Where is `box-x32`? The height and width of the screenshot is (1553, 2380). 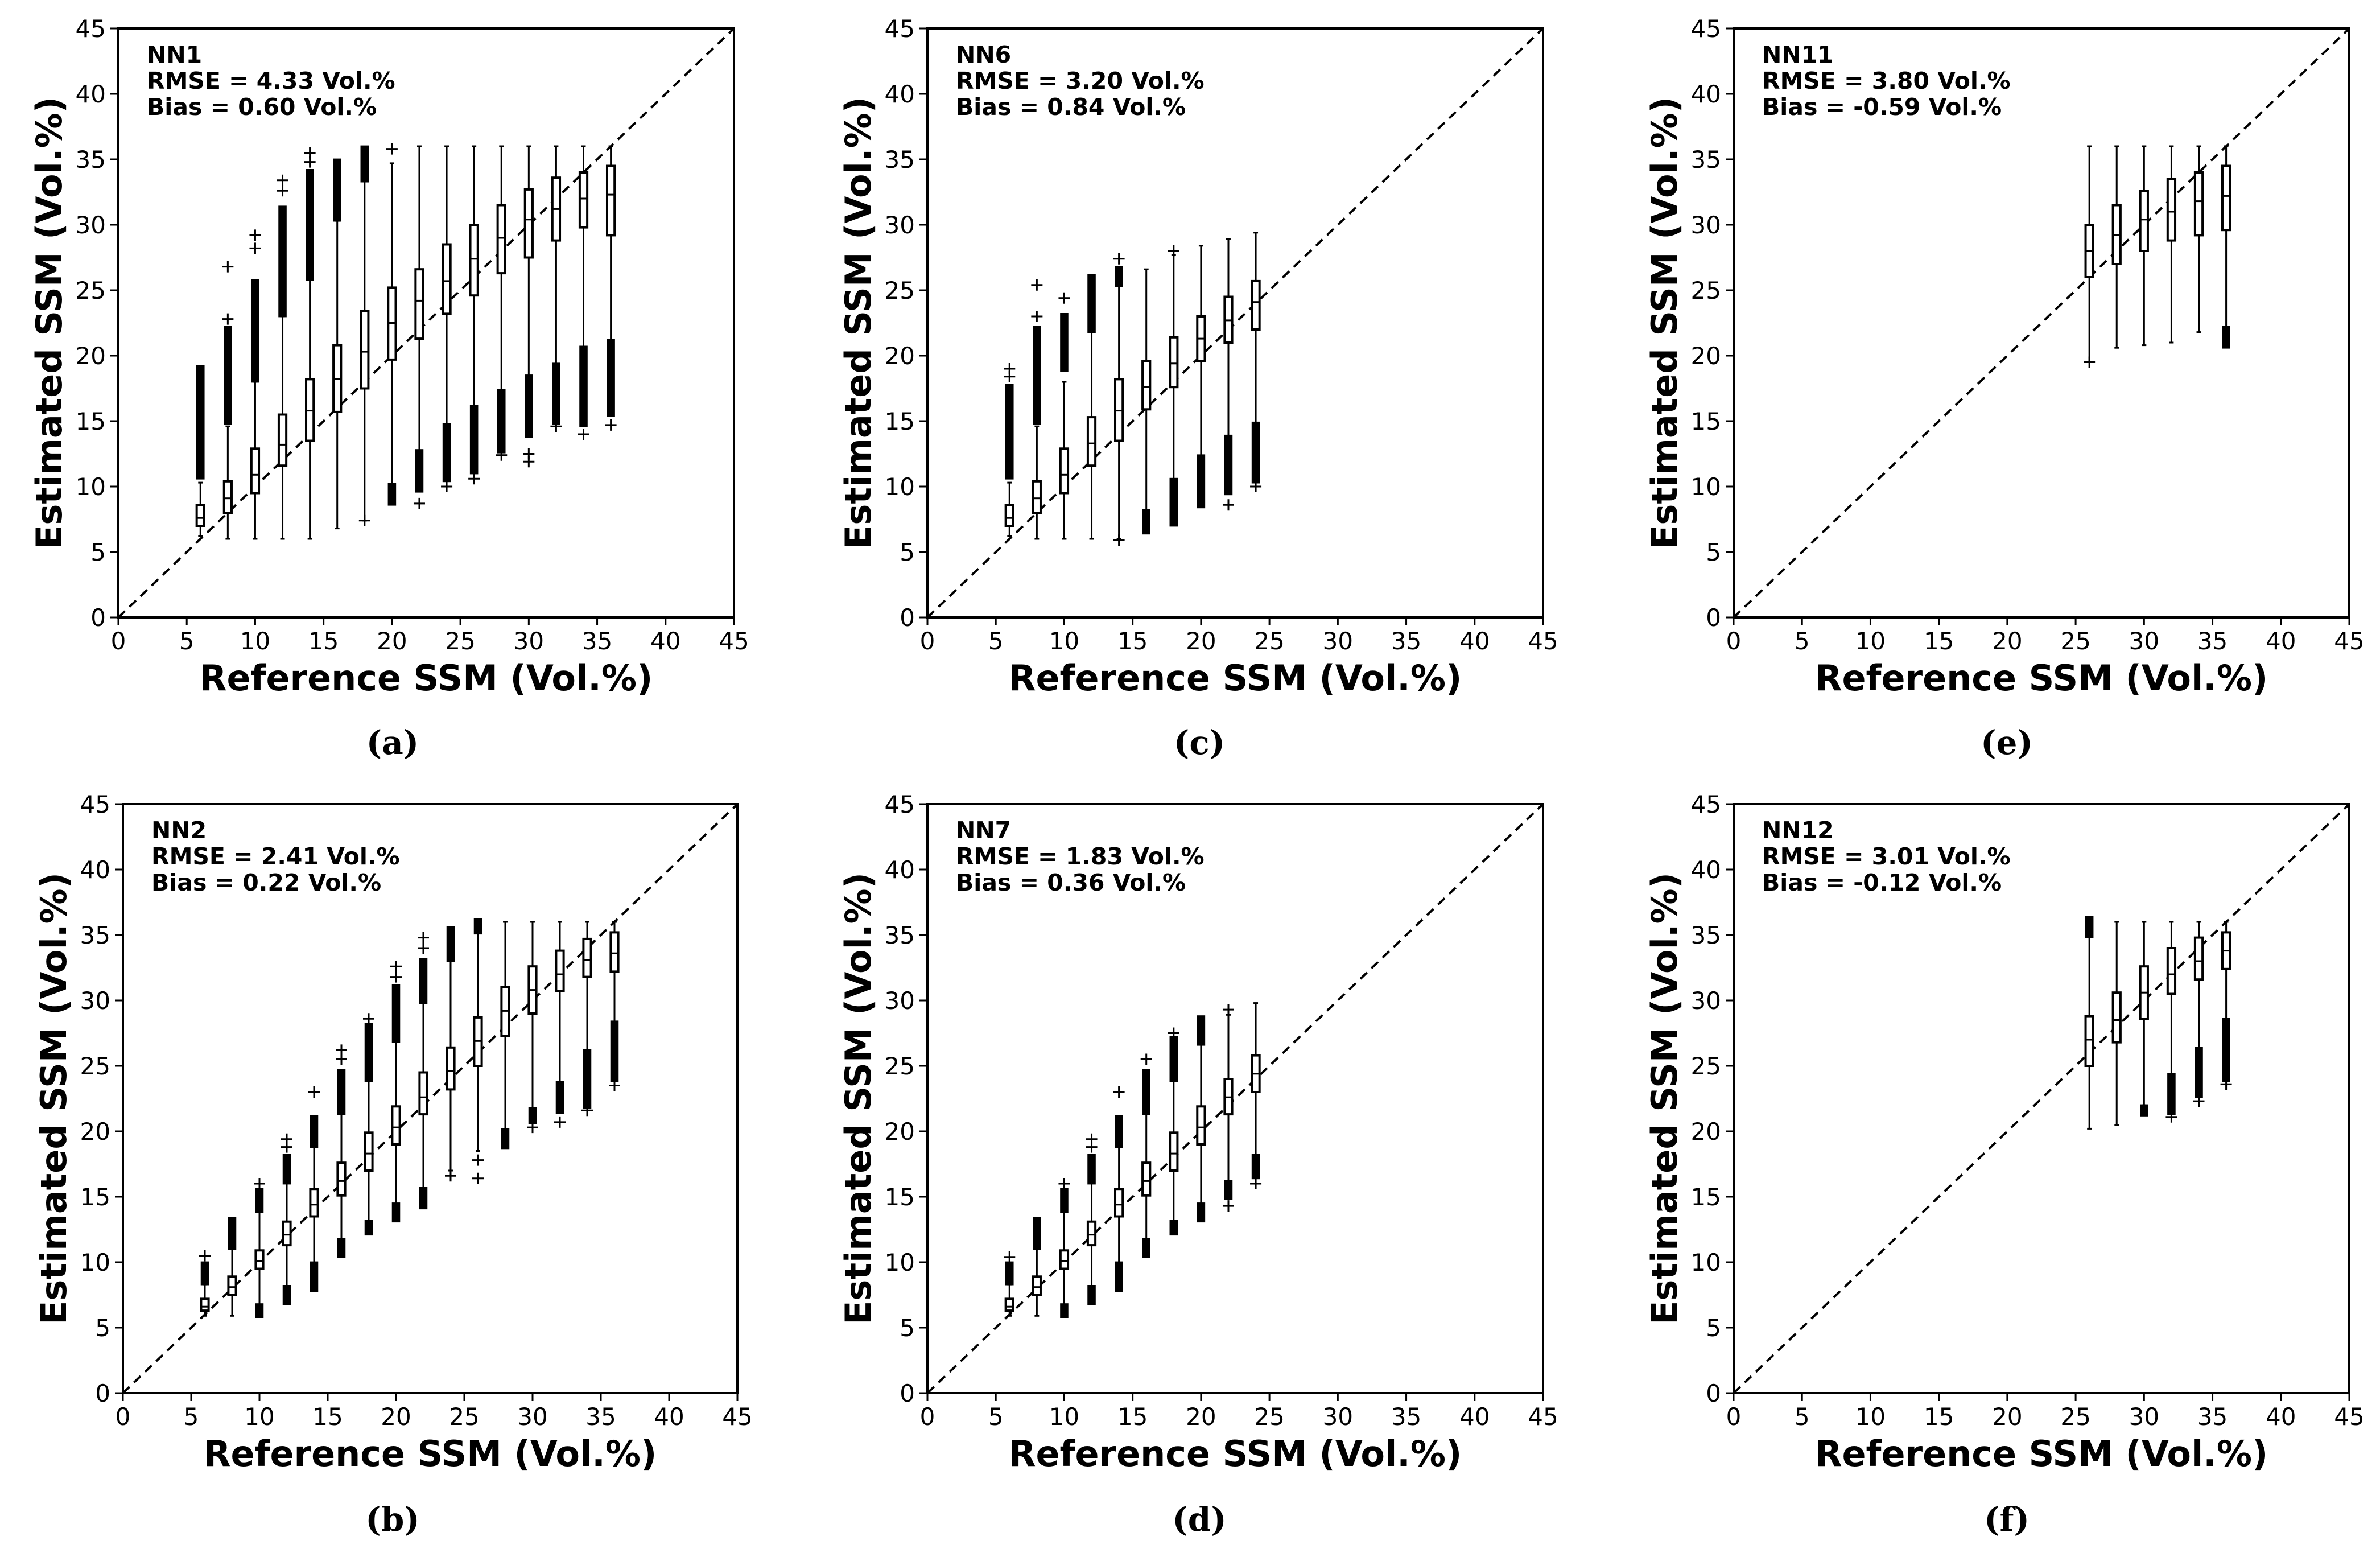 box-x32 is located at coordinates (556, 288).